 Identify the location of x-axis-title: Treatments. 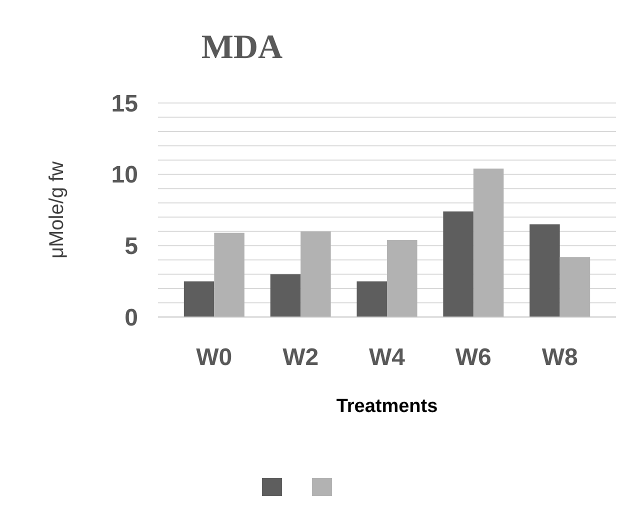
(387, 406).